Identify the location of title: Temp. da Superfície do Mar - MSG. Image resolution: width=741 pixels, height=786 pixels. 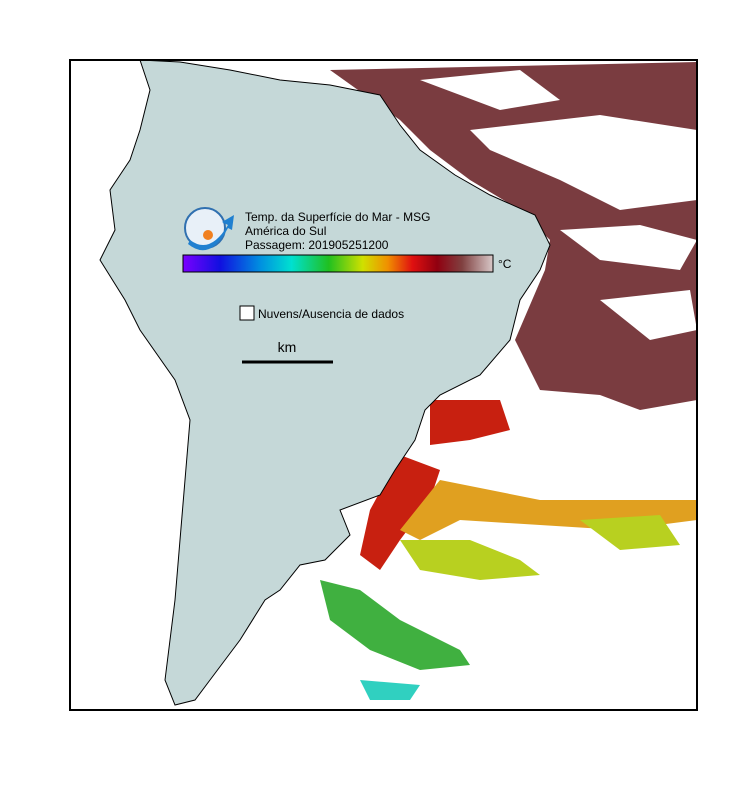
(337, 217).